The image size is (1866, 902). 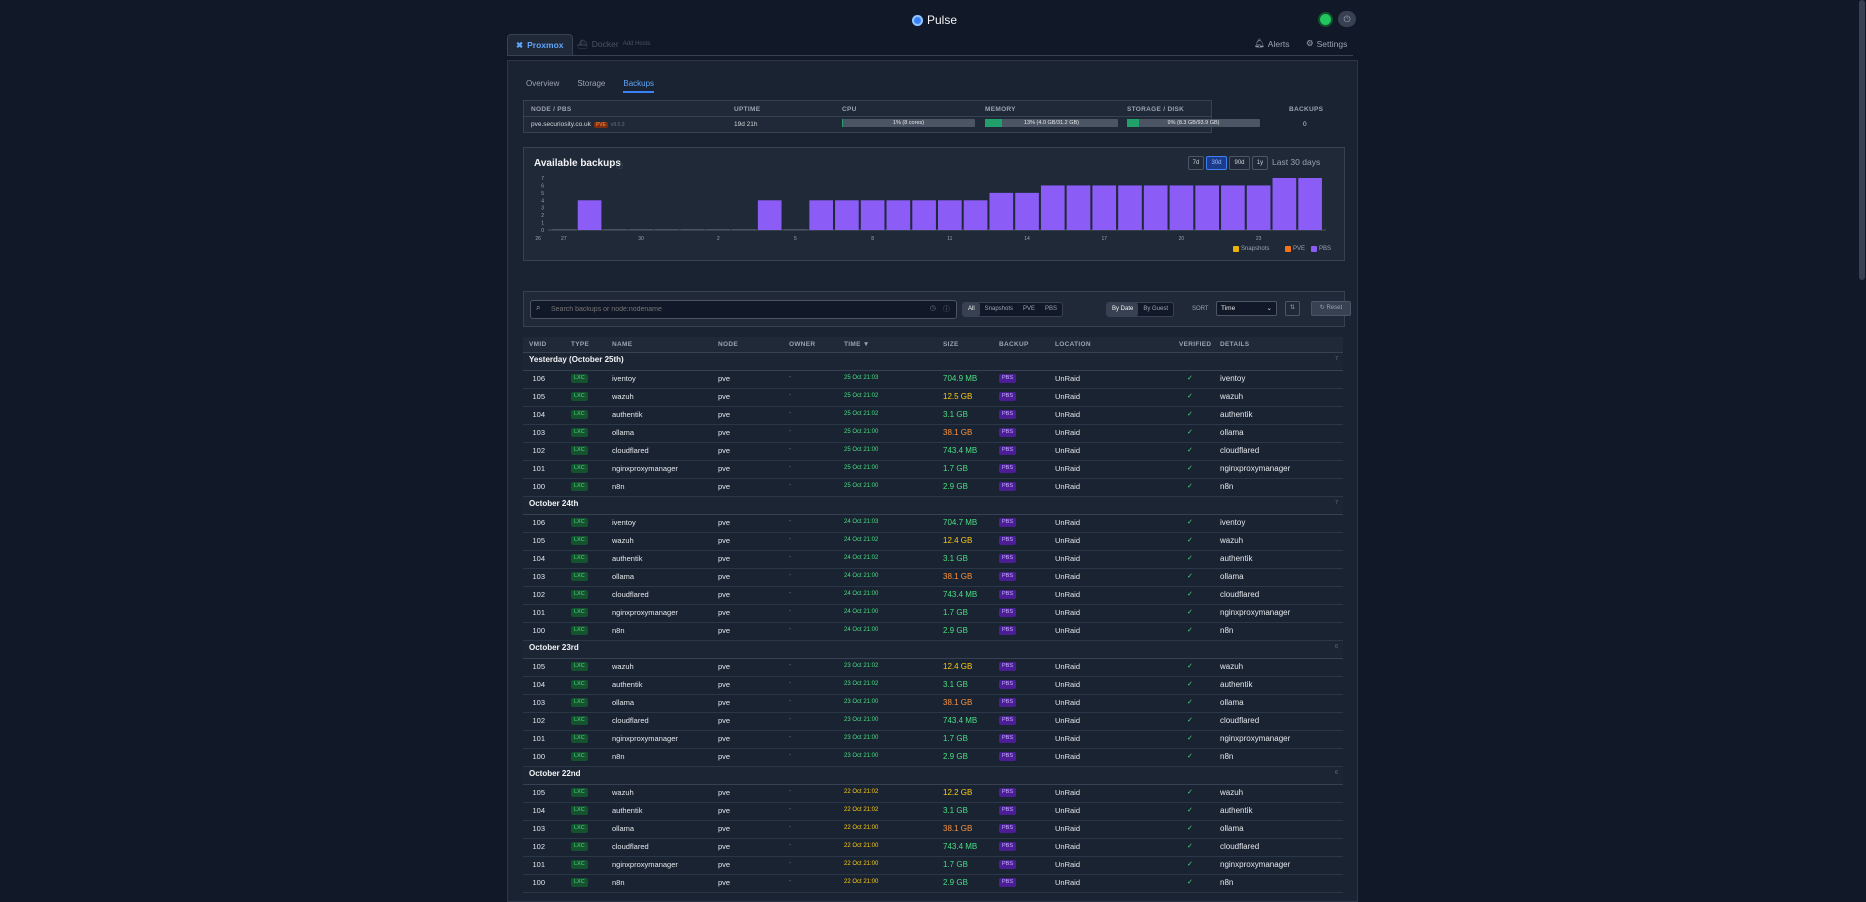 I want to click on tab-proxmox: ✖ Proxmox, so click(x=540, y=44).